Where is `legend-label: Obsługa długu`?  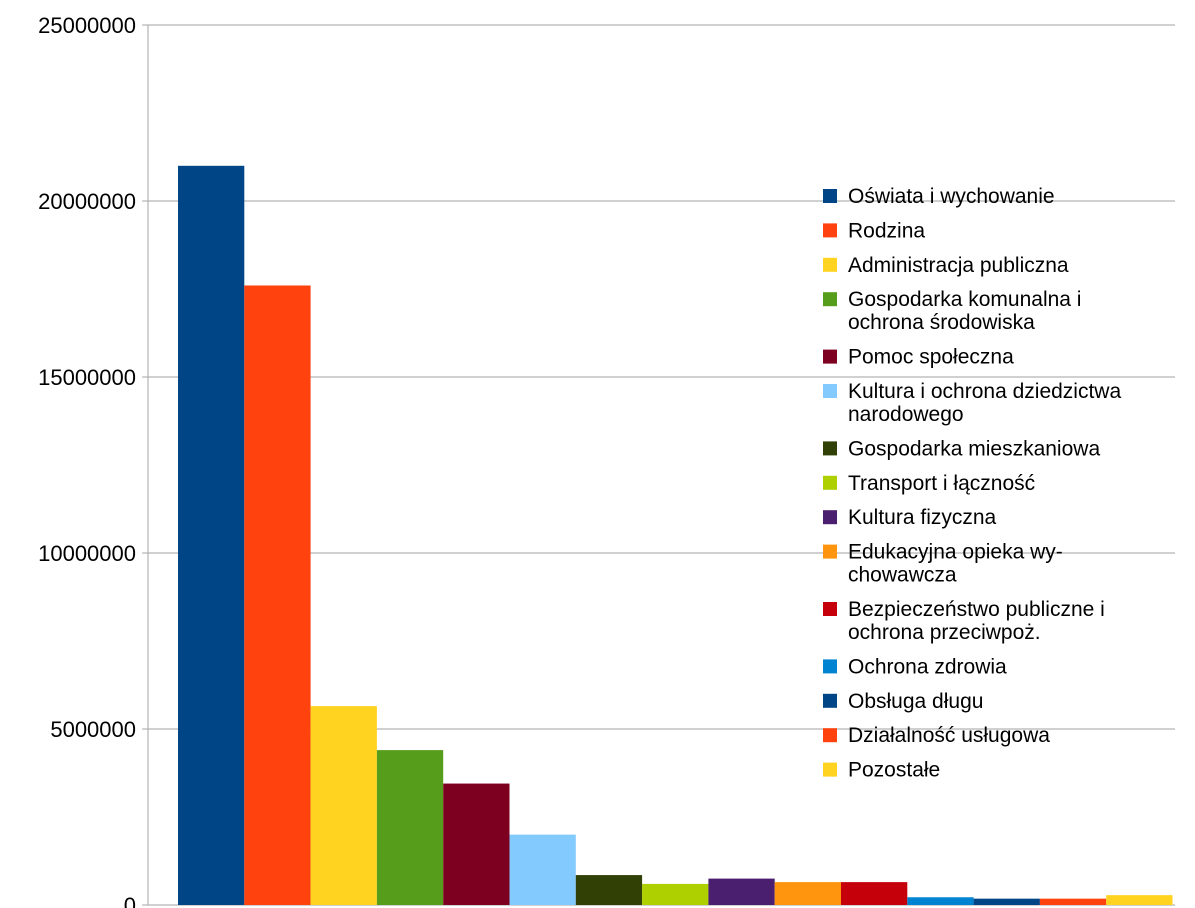
legend-label: Obsługa długu is located at coordinates (915, 701).